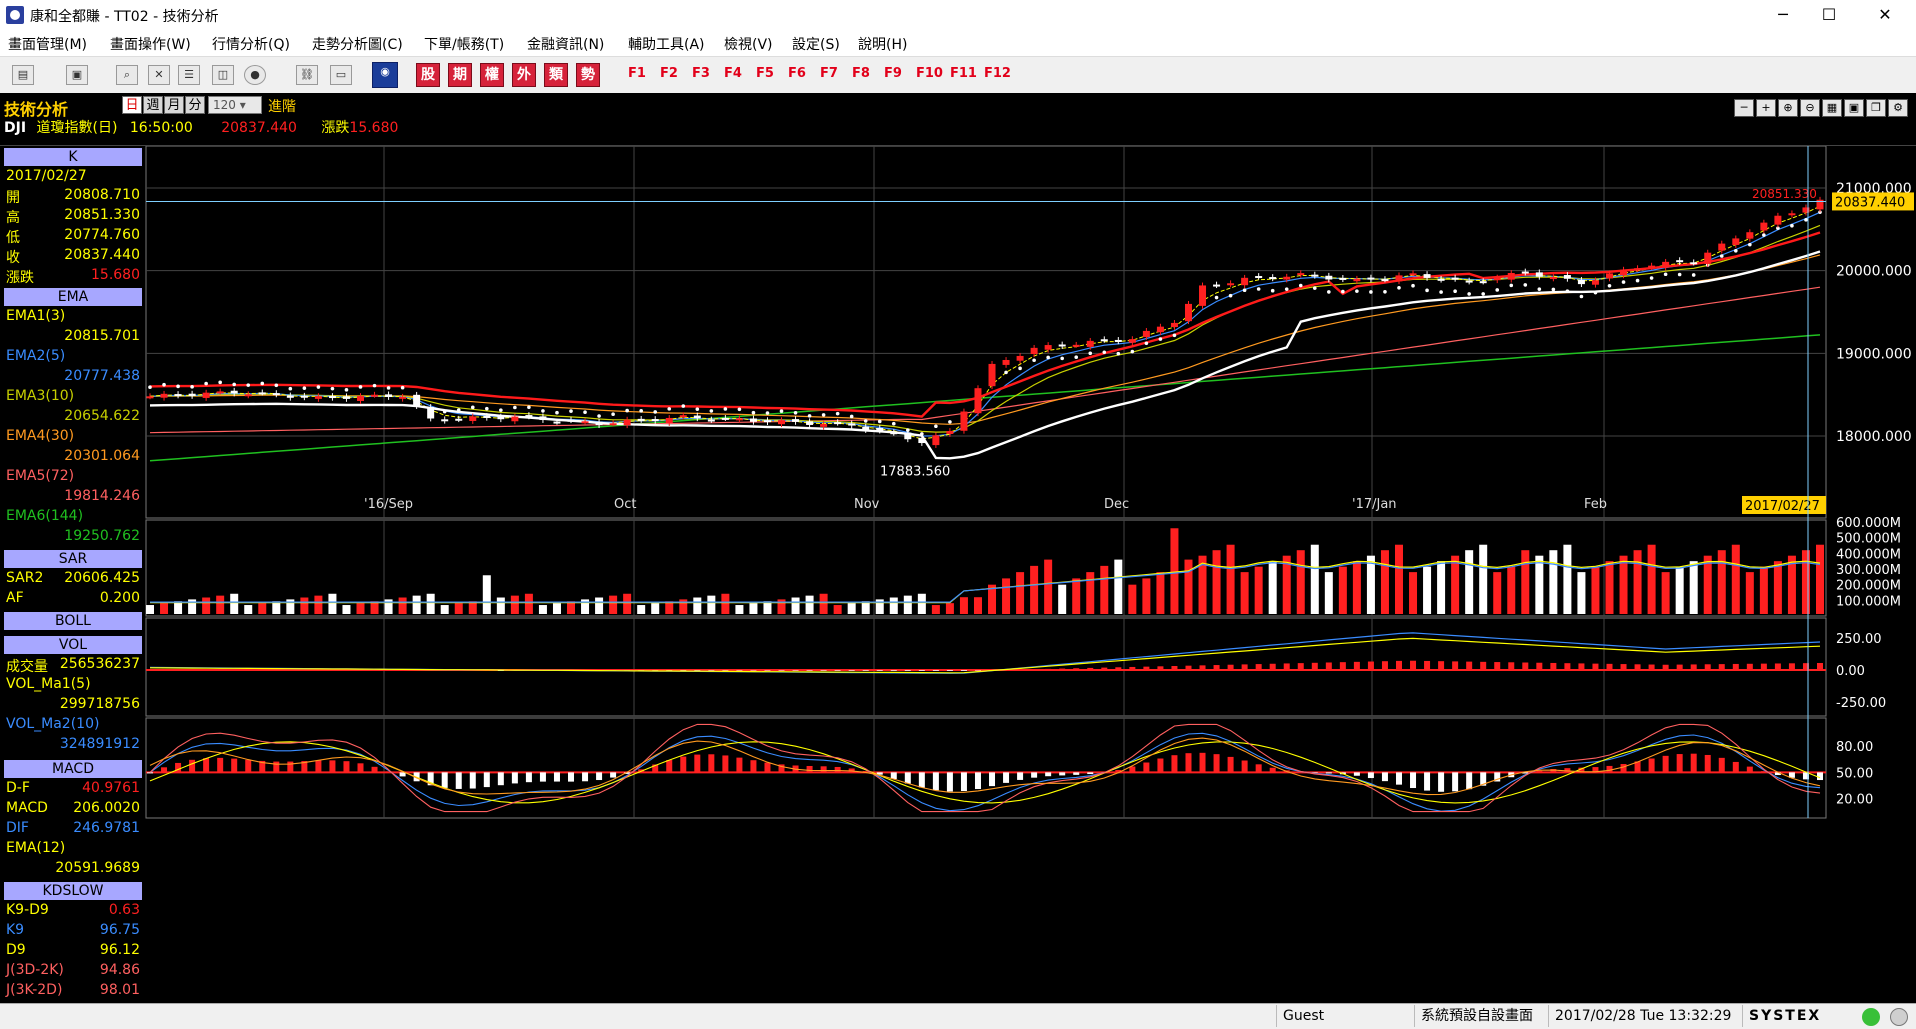 The height and width of the screenshot is (1029, 1916). What do you see at coordinates (565, 44) in the screenshot?
I see `menu-item: 金融資訊(N)` at bounding box center [565, 44].